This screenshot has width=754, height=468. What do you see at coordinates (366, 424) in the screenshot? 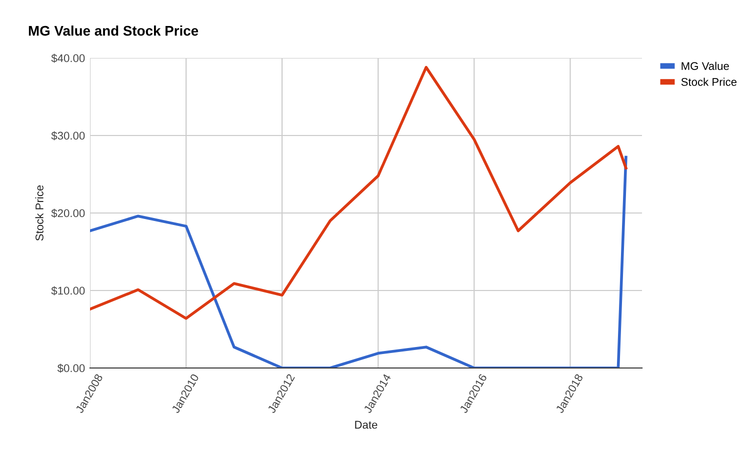
I see `x-axis-title: Date` at bounding box center [366, 424].